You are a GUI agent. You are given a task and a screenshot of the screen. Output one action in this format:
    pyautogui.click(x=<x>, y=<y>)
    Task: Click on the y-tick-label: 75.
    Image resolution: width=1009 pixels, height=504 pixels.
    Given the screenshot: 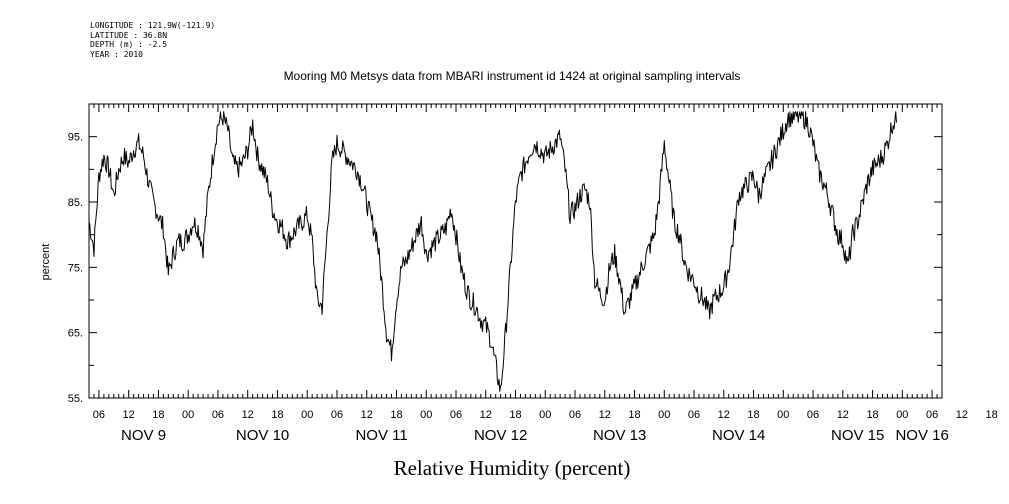 What is the action you would take?
    pyautogui.click(x=75, y=268)
    